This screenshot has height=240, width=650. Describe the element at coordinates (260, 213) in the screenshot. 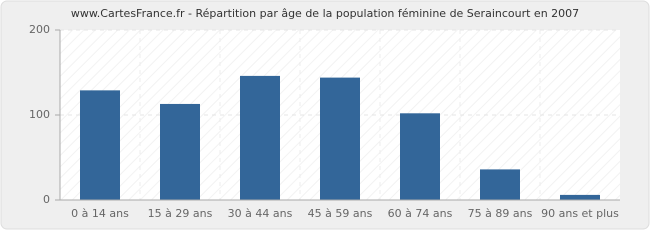

I see `x-tick-label: 30 à 44 ans` at that location.